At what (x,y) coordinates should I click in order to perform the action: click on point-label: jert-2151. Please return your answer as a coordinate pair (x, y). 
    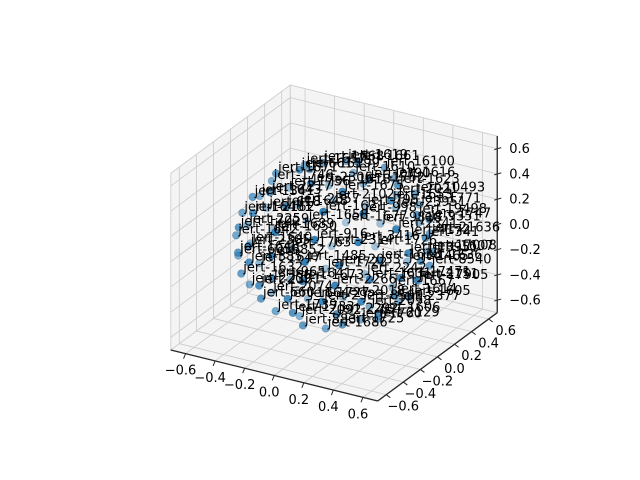
    Looking at the image, I should click on (448, 274).